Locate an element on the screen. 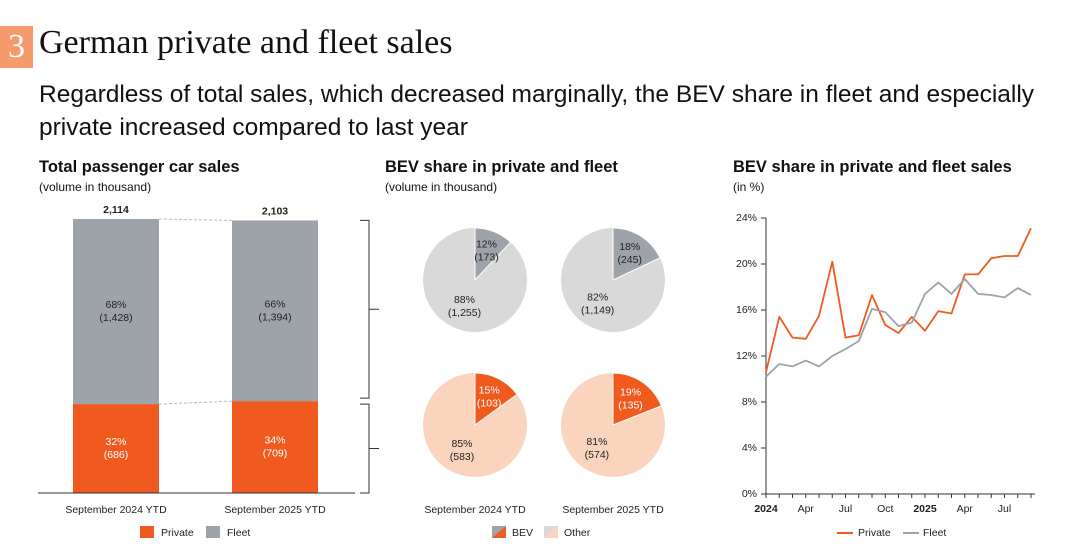  legend-other-swatch-fleet is located at coordinates (551, 532).